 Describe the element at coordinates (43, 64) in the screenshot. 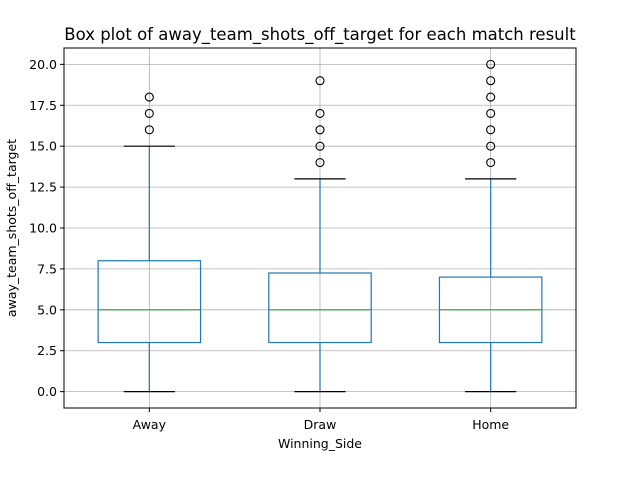

I see `y-tick-label: 20.0` at that location.